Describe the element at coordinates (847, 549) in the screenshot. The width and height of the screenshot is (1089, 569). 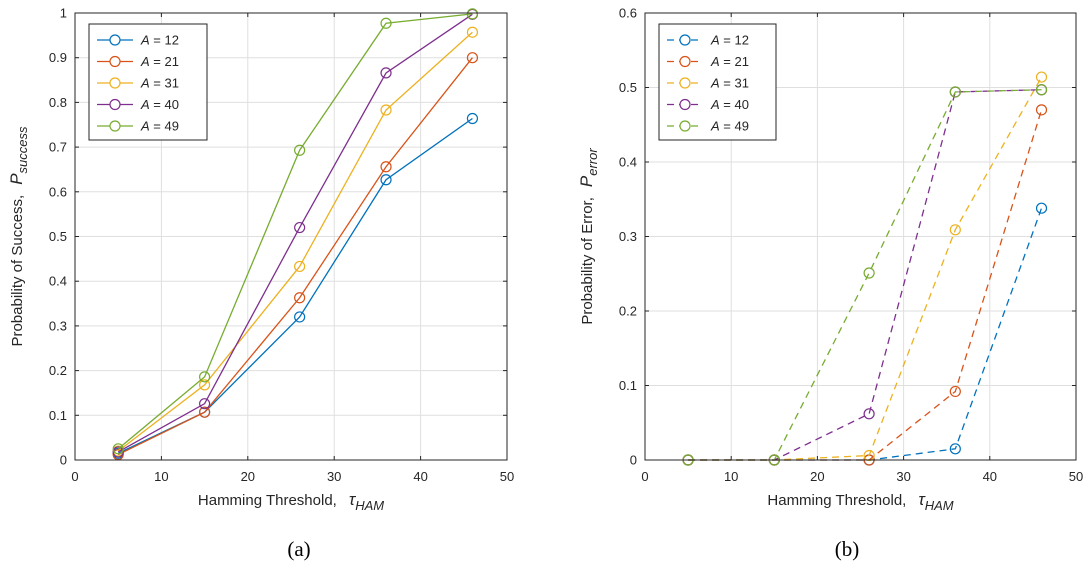
I see `panel-caption: (b)` at that location.